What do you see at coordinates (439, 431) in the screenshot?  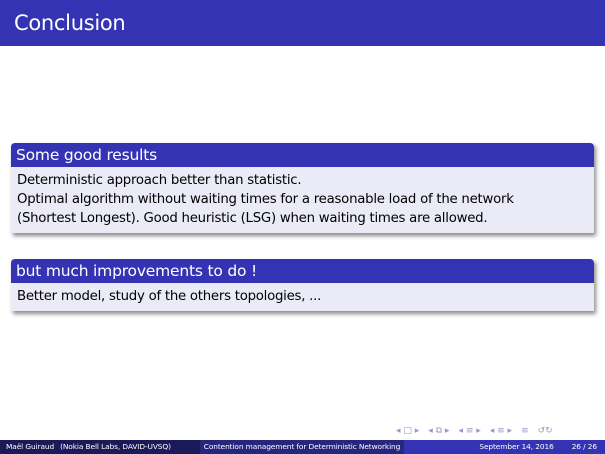 I see `subsection-nav-icon: ◂ ⧉ ▸` at bounding box center [439, 431].